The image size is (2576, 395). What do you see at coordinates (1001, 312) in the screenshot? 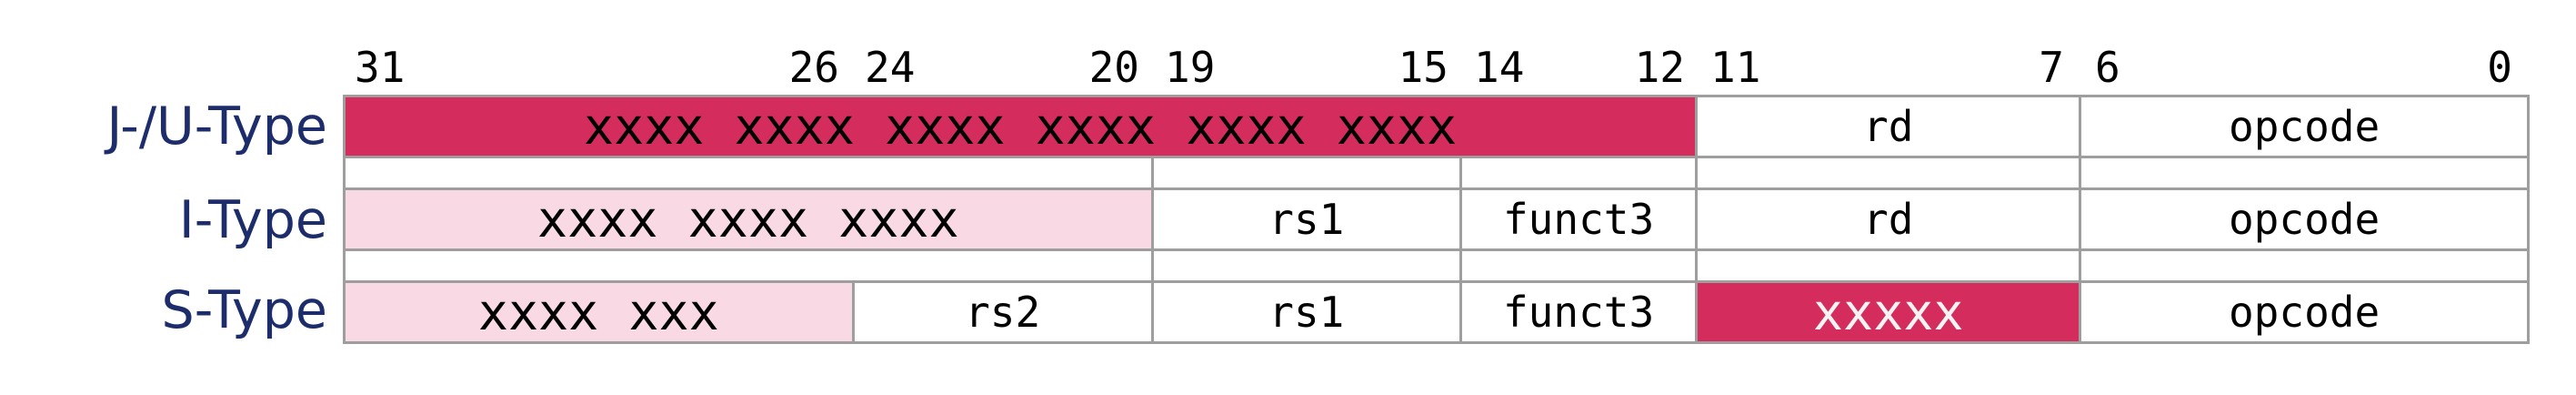
I see `s-rs2-field: rs2` at bounding box center [1001, 312].